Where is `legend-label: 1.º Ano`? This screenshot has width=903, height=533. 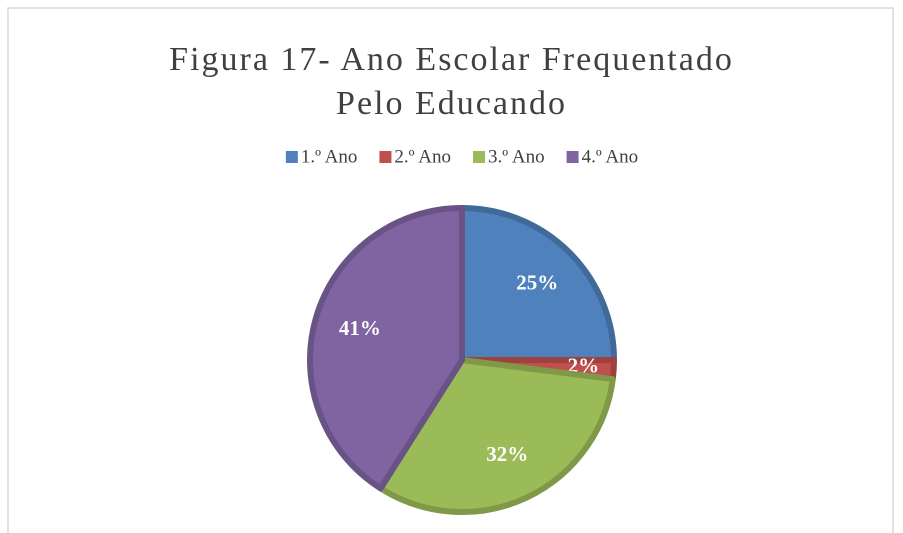
legend-label: 1.º Ano is located at coordinates (329, 156).